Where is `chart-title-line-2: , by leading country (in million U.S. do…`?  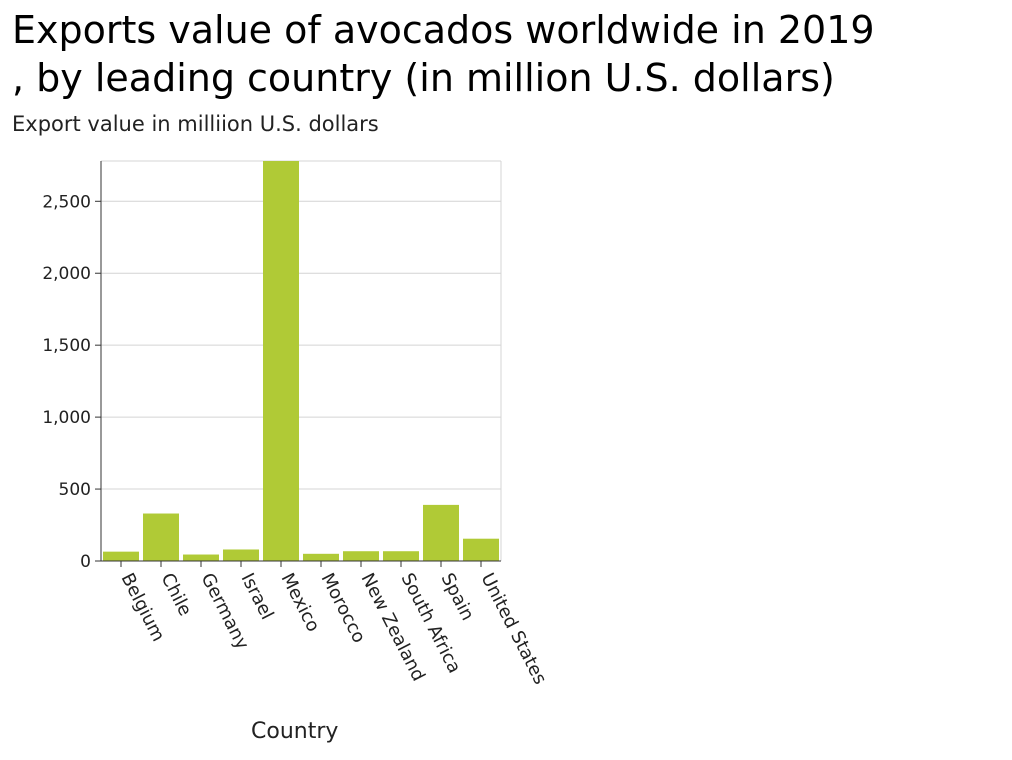
chart-title-line-2: , by leading country (in million U.S. do… is located at coordinates (423, 78).